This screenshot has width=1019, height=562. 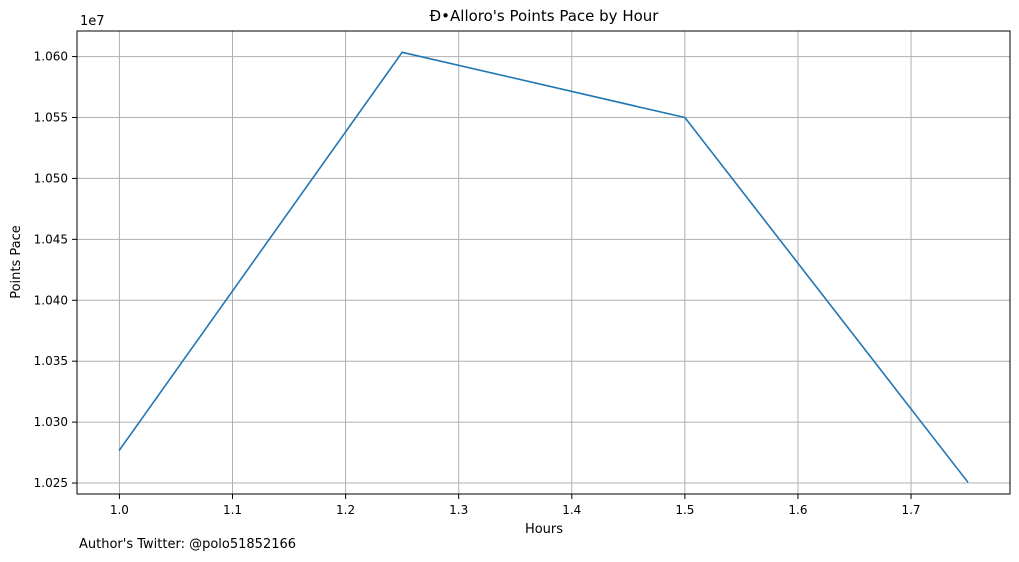 I want to click on x-tick-label: 1.5, so click(x=684, y=510).